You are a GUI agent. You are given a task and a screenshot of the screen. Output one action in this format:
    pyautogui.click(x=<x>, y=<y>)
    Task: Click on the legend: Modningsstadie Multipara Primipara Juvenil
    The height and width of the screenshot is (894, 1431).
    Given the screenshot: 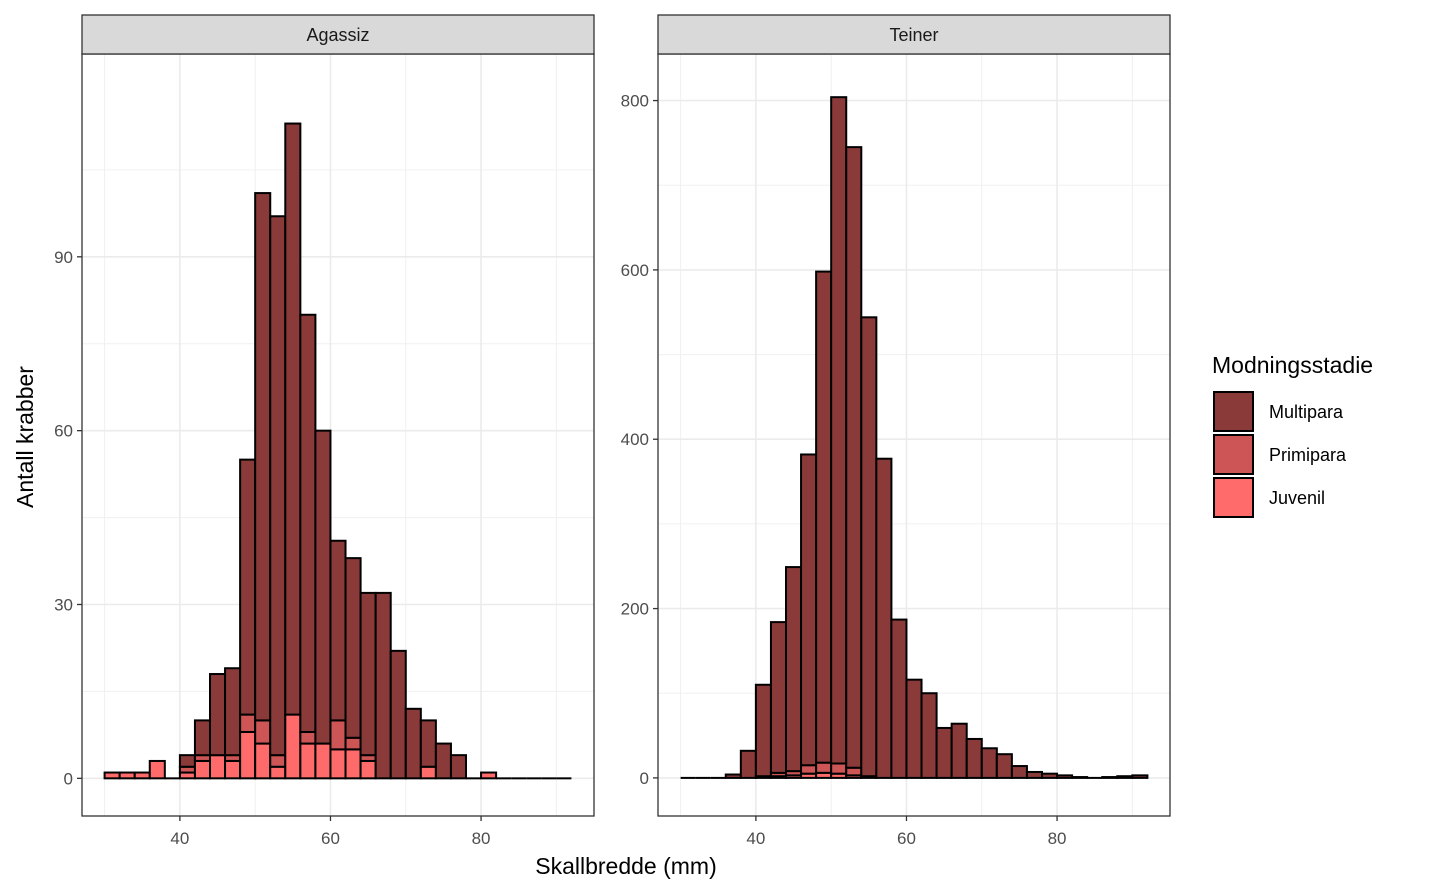 What is the action you would take?
    pyautogui.click(x=1292, y=435)
    